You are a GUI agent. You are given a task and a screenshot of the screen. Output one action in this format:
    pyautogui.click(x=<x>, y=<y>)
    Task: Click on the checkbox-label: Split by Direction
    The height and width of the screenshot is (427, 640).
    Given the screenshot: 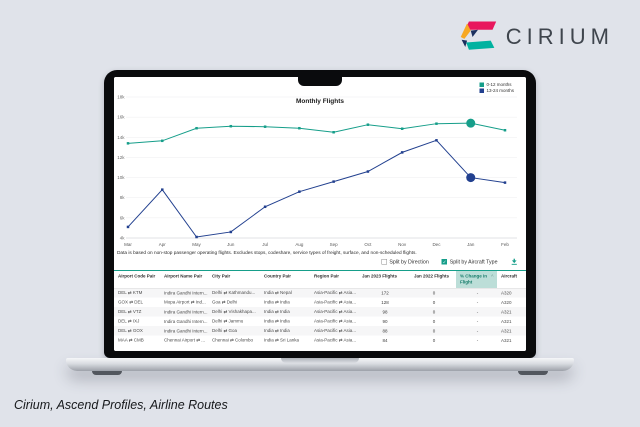 What is the action you would take?
    pyautogui.click(x=409, y=261)
    